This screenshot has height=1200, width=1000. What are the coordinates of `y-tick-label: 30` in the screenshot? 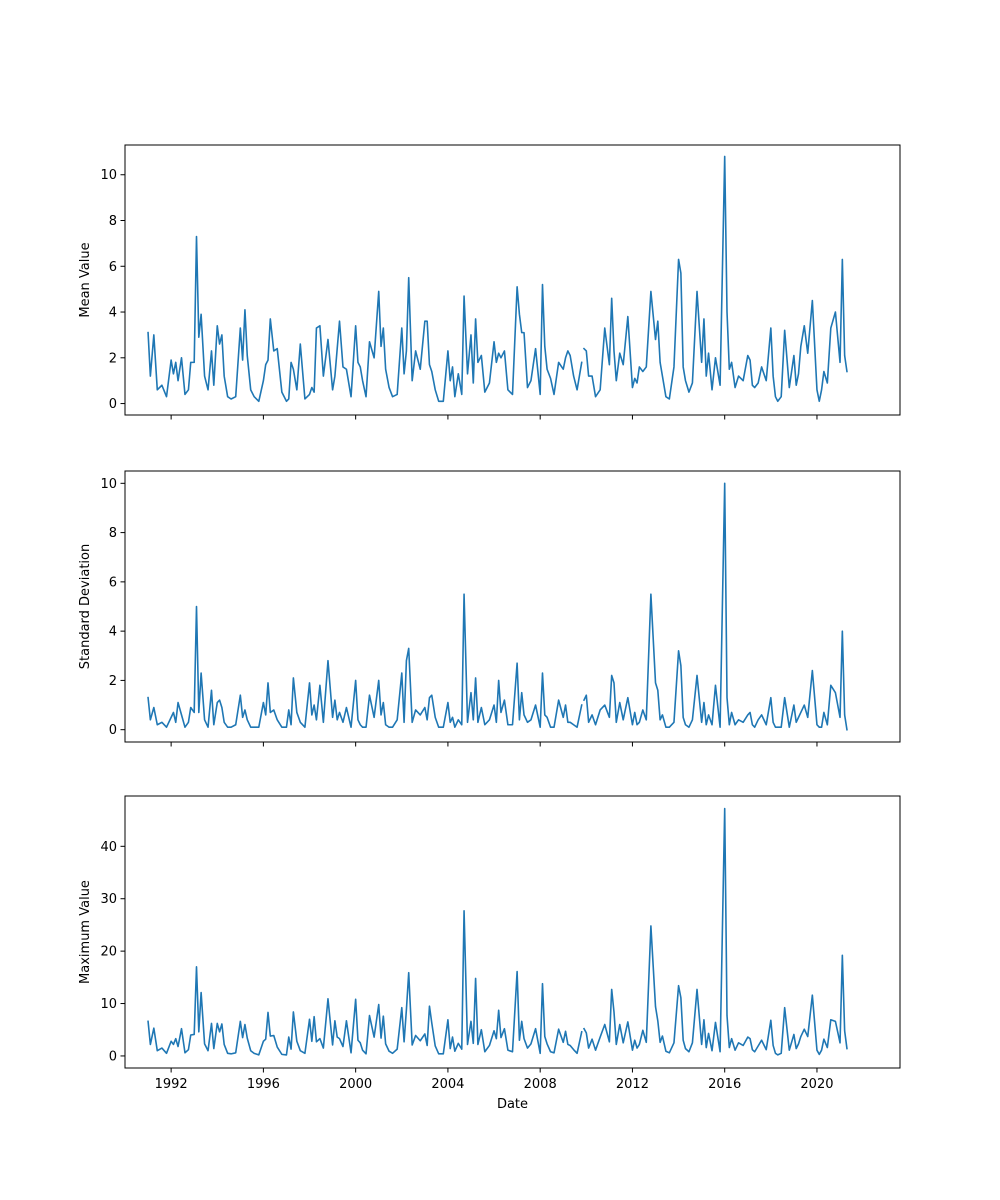 It's located at (108, 899).